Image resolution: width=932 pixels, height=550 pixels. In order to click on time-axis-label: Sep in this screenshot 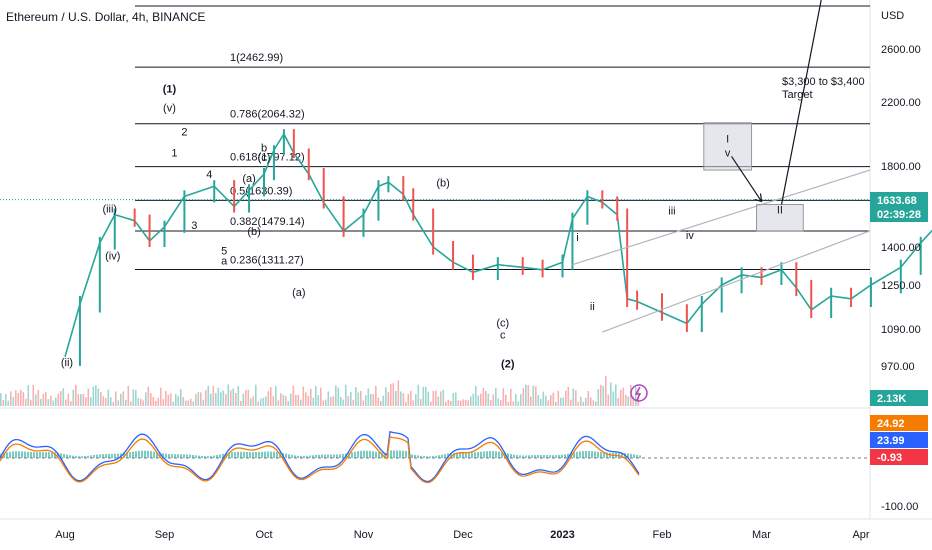, I will do `click(165, 535)`.